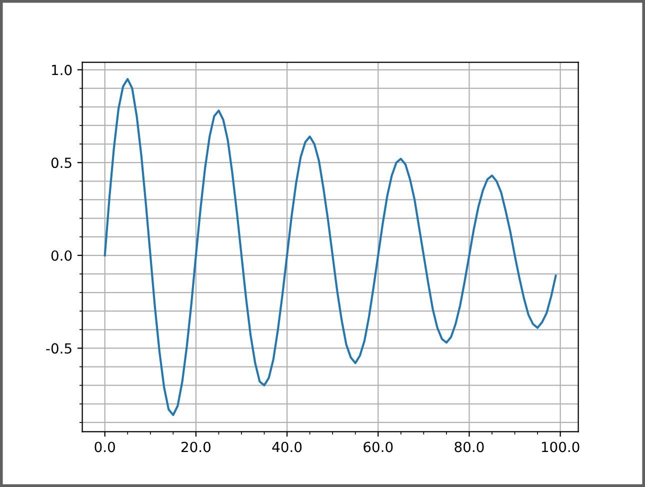  What do you see at coordinates (378, 447) in the screenshot?
I see `x-tick-label: 60.0` at bounding box center [378, 447].